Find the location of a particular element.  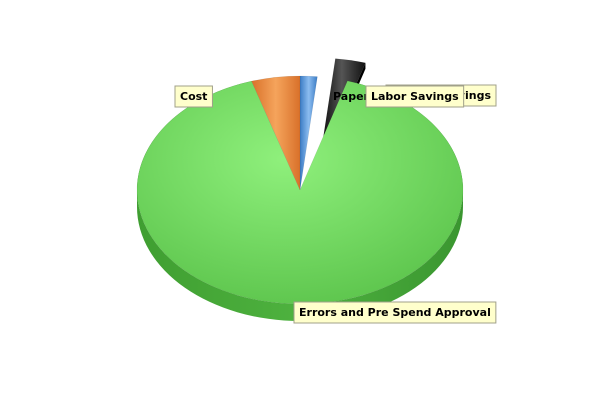

svg-text: Cost is located at coordinates (193, 96).